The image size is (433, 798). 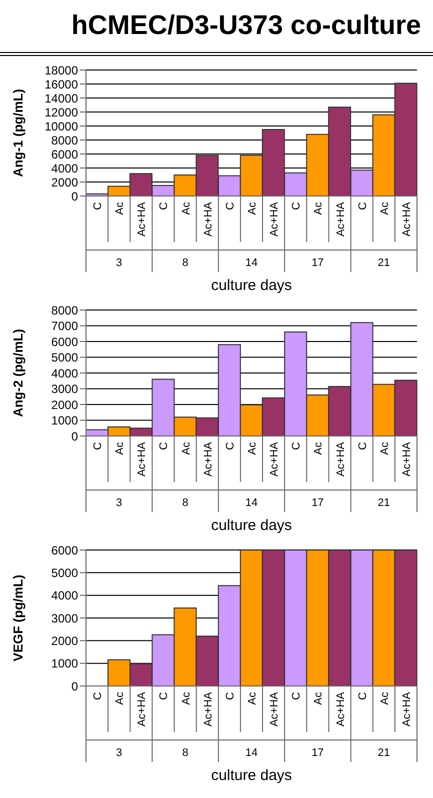 What do you see at coordinates (18, 133) in the screenshot?
I see `y-axis-title: Ang-1 (pg/mL)` at bounding box center [18, 133].